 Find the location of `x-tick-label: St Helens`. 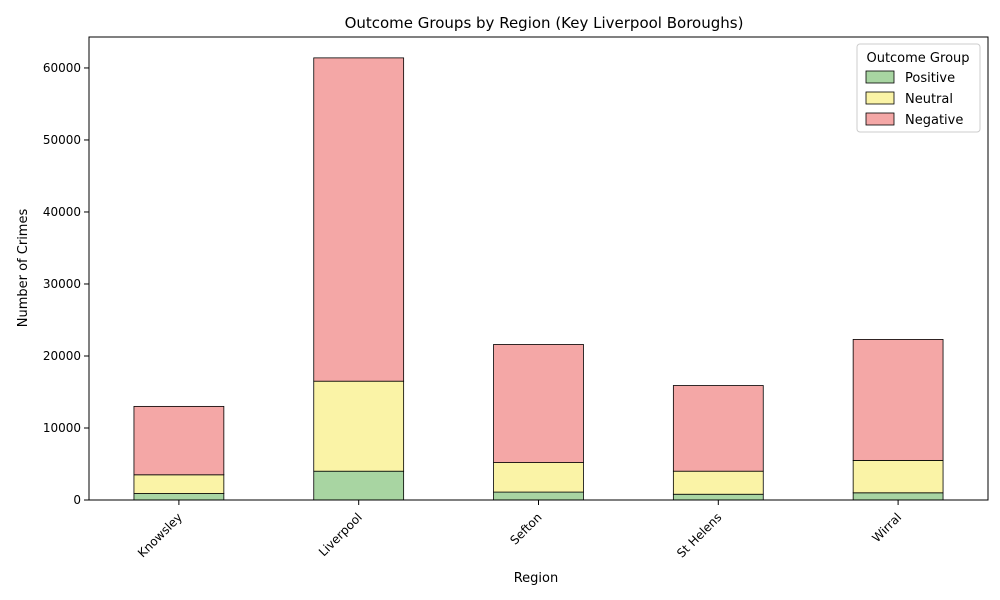

x-tick-label: St Helens is located at coordinates (699, 535).